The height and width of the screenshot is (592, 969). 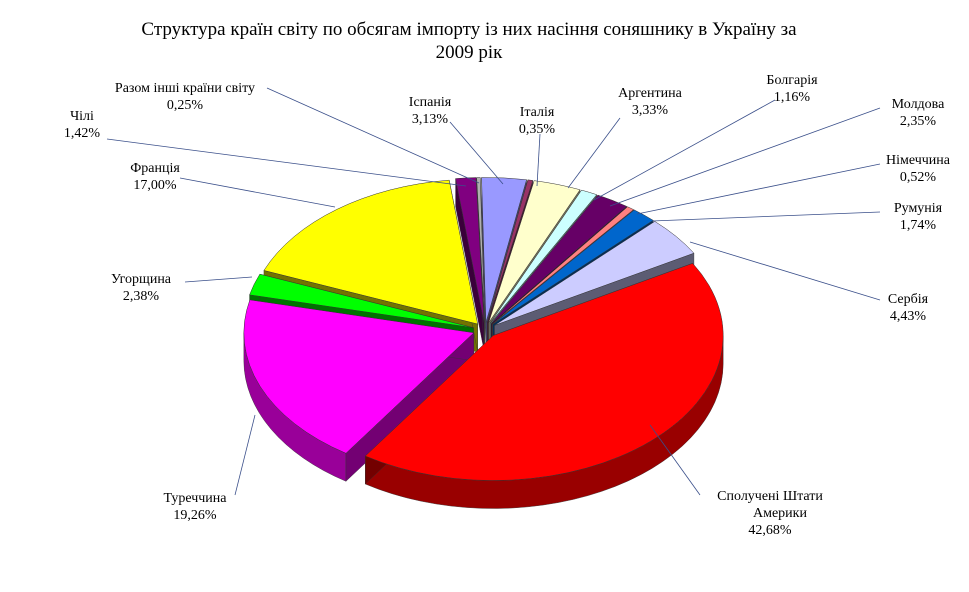 What do you see at coordinates (82, 125) in the screenshot?
I see `slice-label-13: Чілі 1,42%` at bounding box center [82, 125].